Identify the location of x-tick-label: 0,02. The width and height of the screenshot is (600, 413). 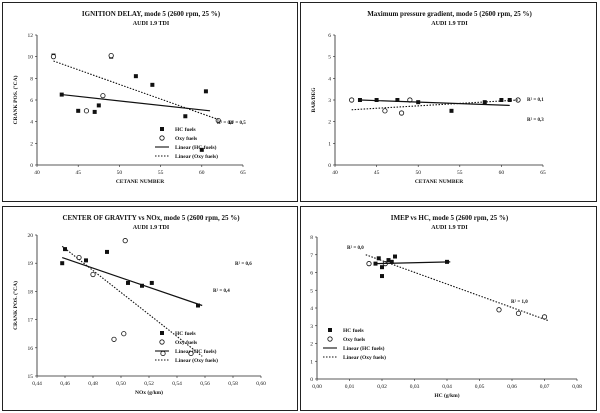
(382, 387).